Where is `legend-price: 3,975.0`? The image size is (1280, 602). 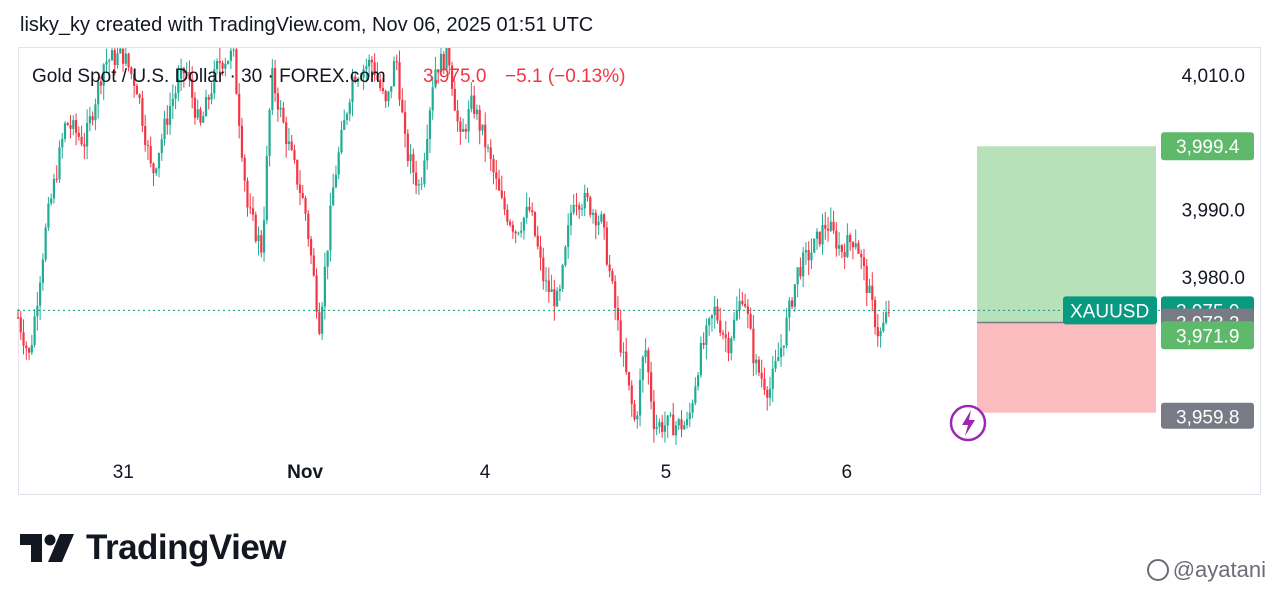
legend-price: 3,975.0 is located at coordinates (454, 76).